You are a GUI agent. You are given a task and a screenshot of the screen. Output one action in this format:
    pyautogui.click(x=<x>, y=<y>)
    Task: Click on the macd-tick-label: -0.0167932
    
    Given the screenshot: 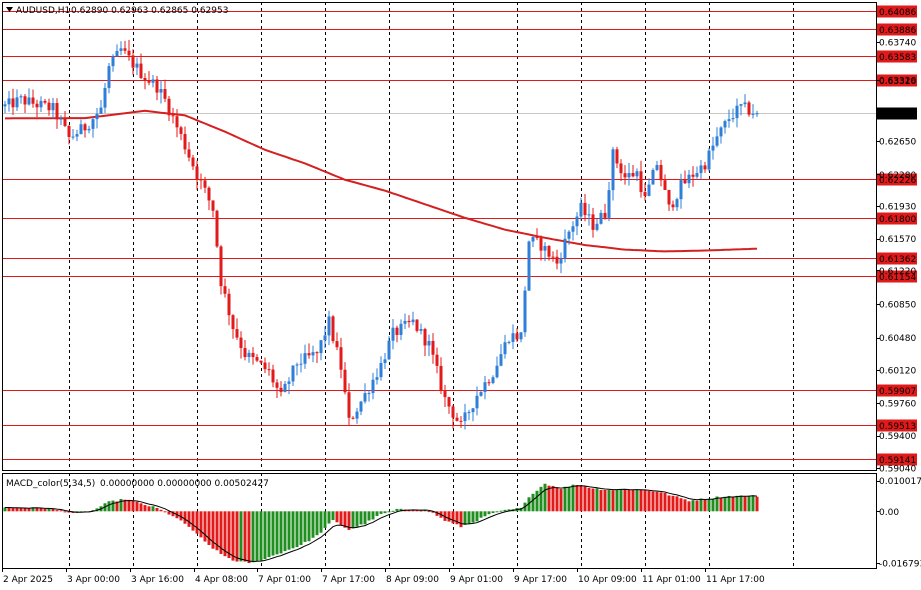 What is the action you would take?
    pyautogui.click(x=900, y=564)
    